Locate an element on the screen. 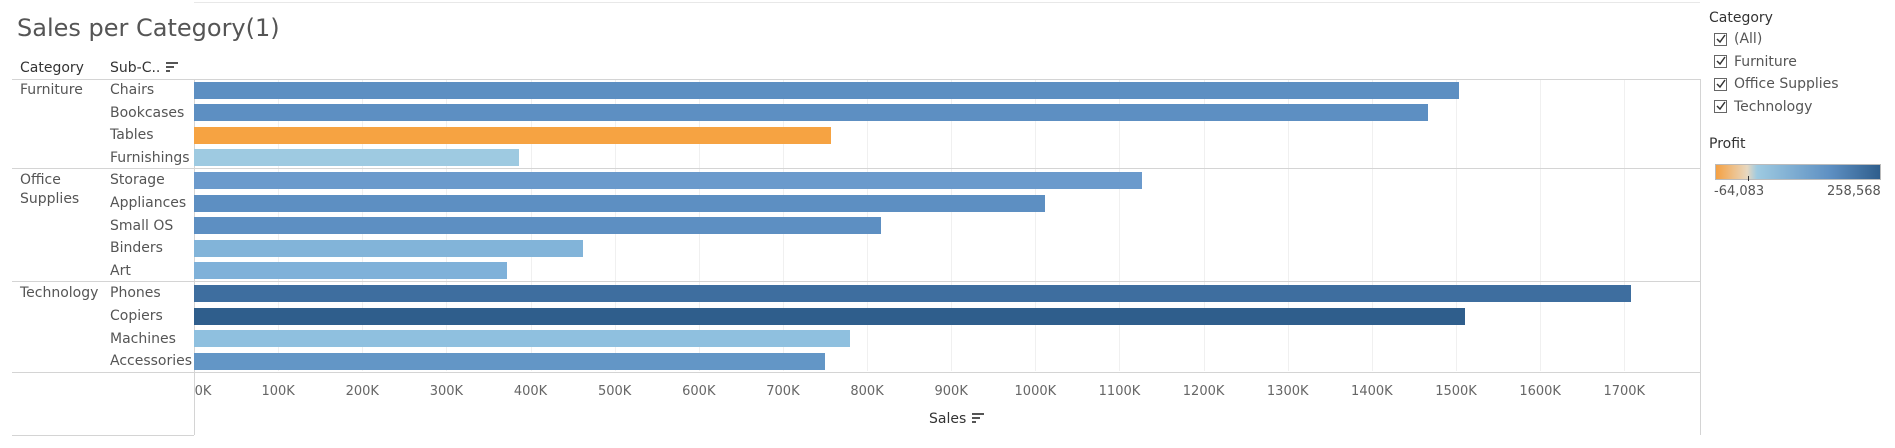 This screenshot has width=1895, height=448. profit-min-label: -64,083 is located at coordinates (1739, 191).